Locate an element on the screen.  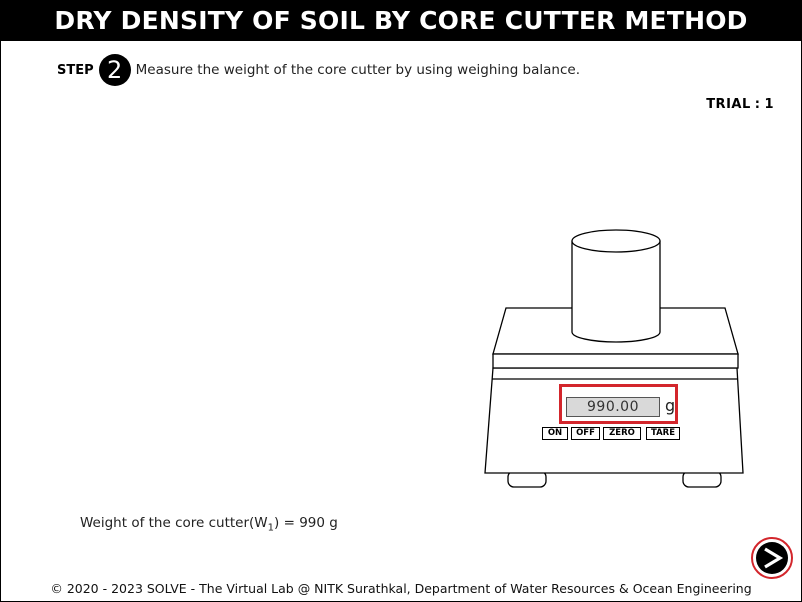
core-cutter is located at coordinates (616, 292).